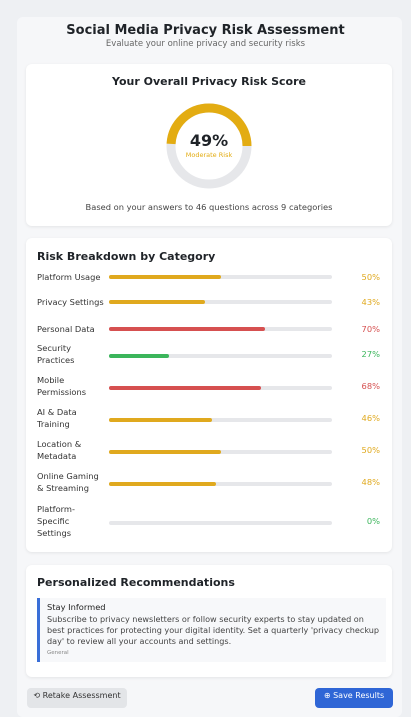 This screenshot has height=717, width=411. Describe the element at coordinates (370, 354) in the screenshot. I see `category-percent: 27%` at that location.